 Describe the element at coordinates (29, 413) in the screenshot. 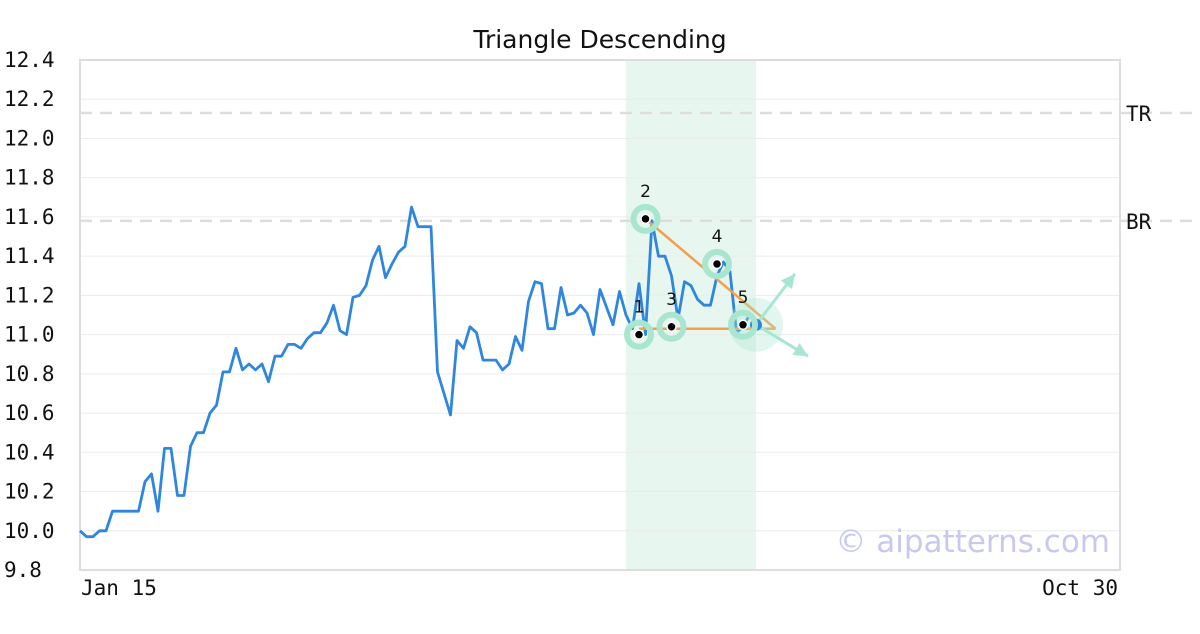

I see `y-tick-label: 10.6` at that location.